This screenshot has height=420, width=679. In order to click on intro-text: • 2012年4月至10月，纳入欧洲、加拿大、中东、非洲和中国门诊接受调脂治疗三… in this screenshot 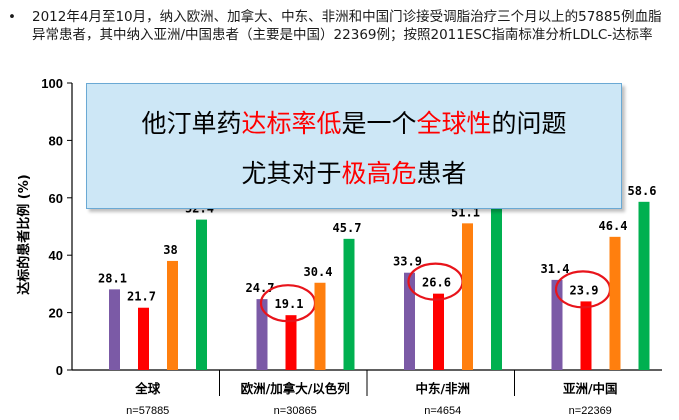, I will do `click(338, 26)`.